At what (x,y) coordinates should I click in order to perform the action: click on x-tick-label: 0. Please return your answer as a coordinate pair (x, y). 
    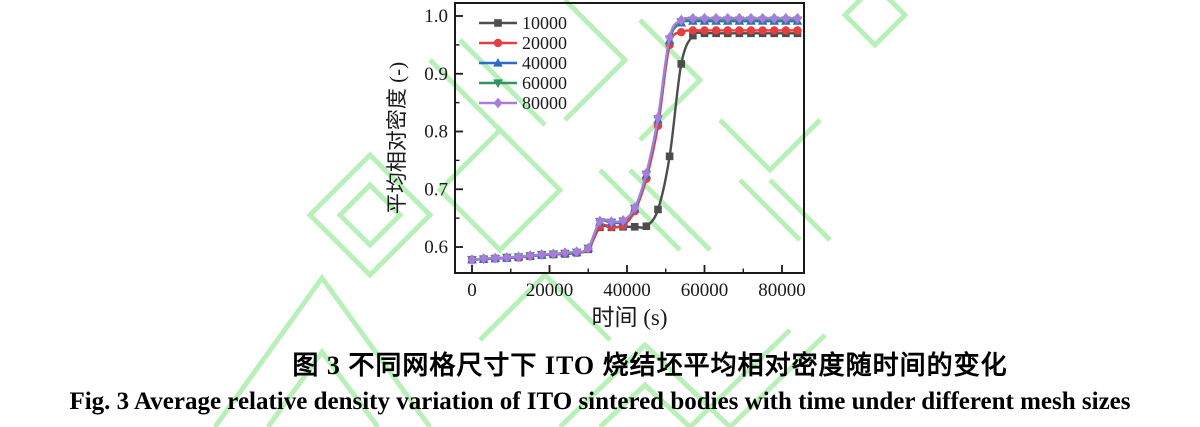
    Looking at the image, I should click on (472, 290).